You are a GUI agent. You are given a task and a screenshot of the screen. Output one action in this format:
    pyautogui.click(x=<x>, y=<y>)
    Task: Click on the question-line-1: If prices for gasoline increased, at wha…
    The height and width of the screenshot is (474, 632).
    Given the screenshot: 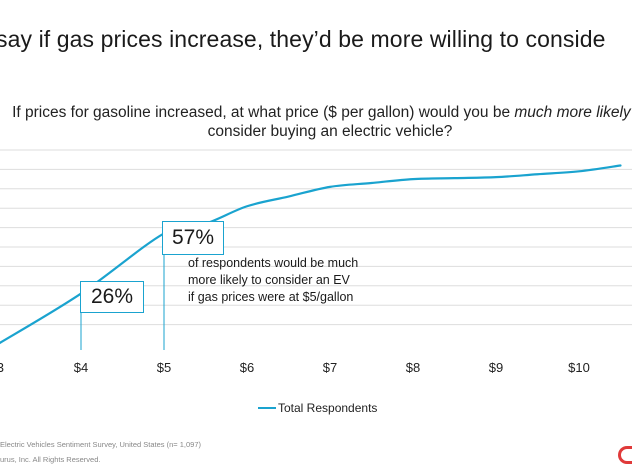 What is the action you would take?
    pyautogui.click(x=316, y=112)
    